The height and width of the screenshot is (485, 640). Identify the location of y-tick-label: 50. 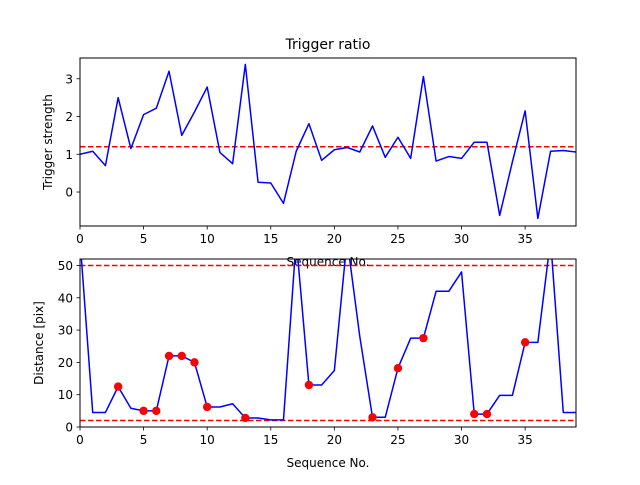
(65, 266).